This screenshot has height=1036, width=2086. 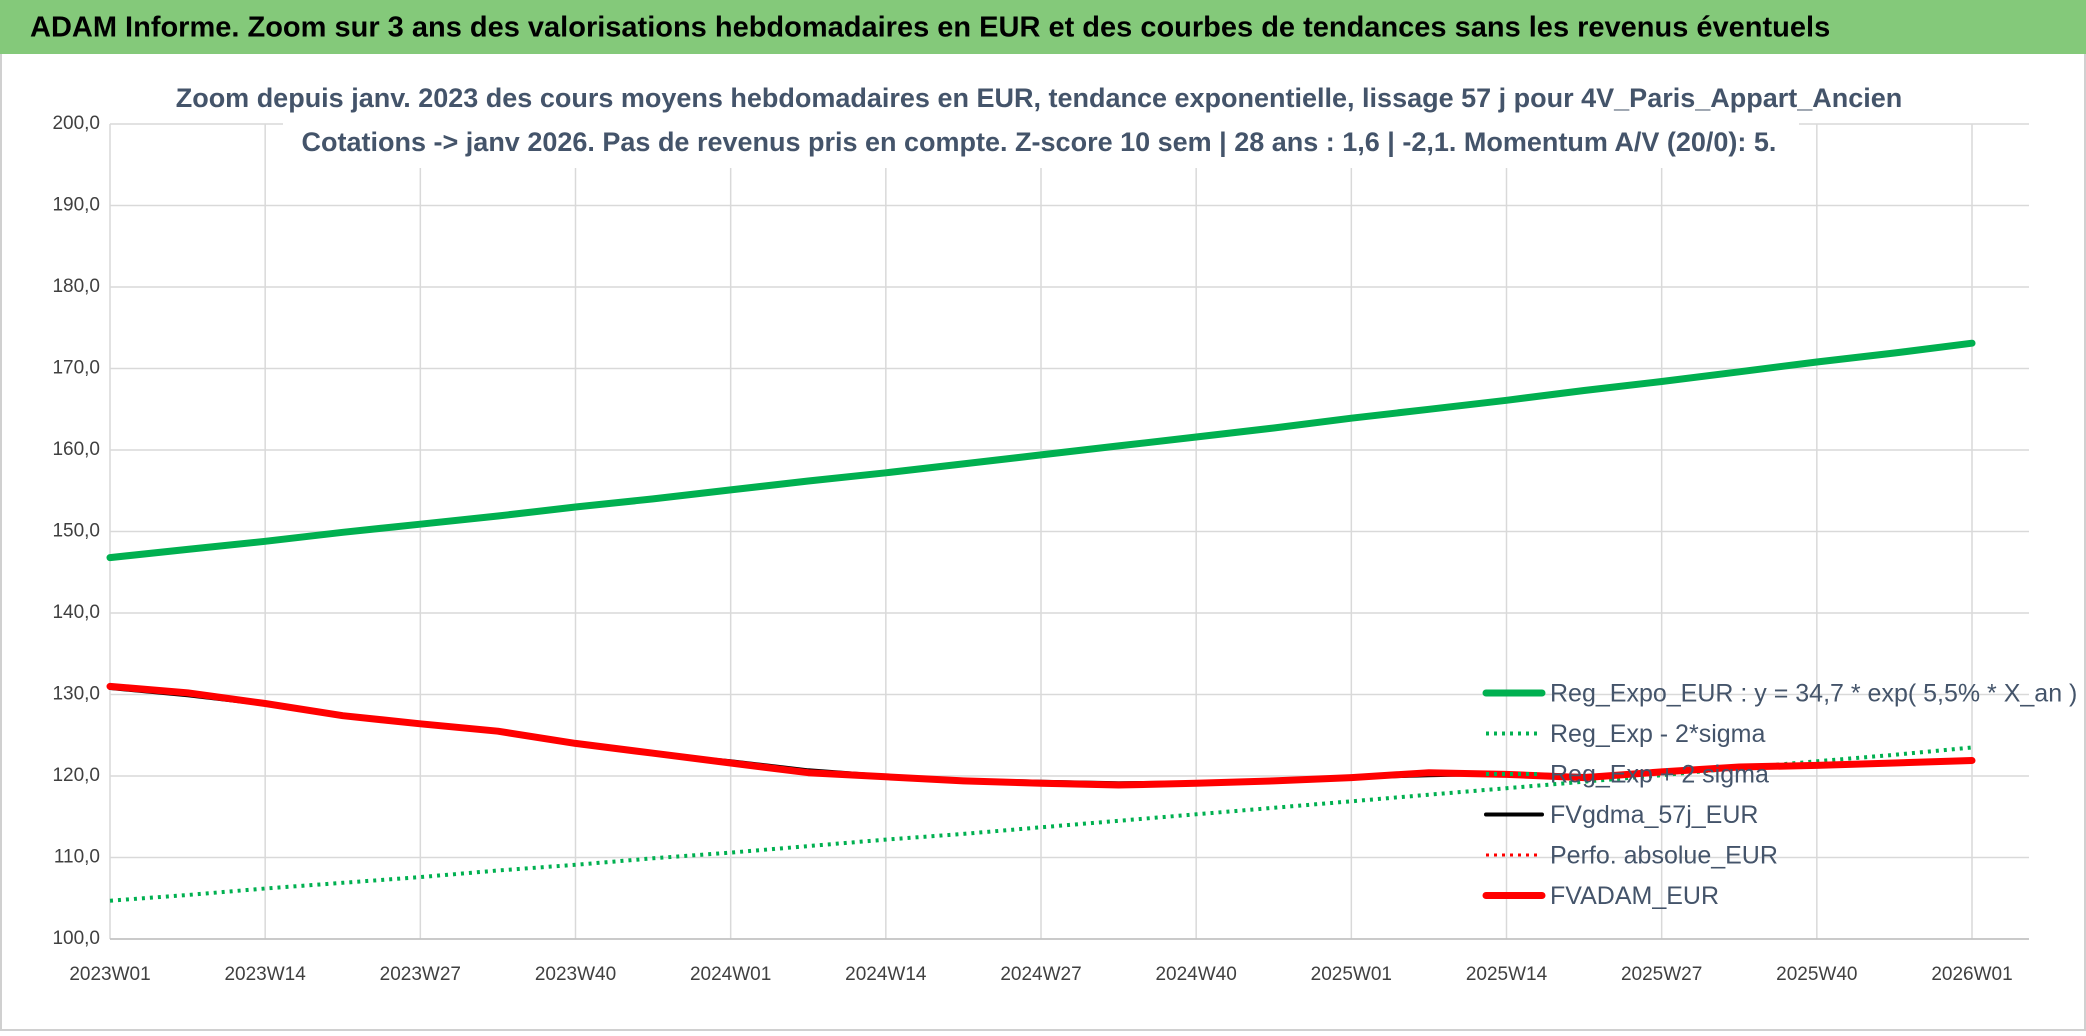 I want to click on title-bar, so click(x=1043, y=27).